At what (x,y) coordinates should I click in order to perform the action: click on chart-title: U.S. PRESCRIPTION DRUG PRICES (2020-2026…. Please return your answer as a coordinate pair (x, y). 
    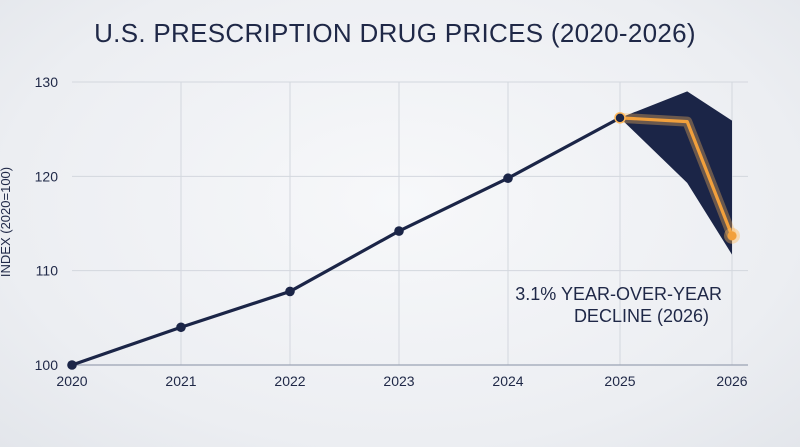
    Looking at the image, I should click on (395, 33).